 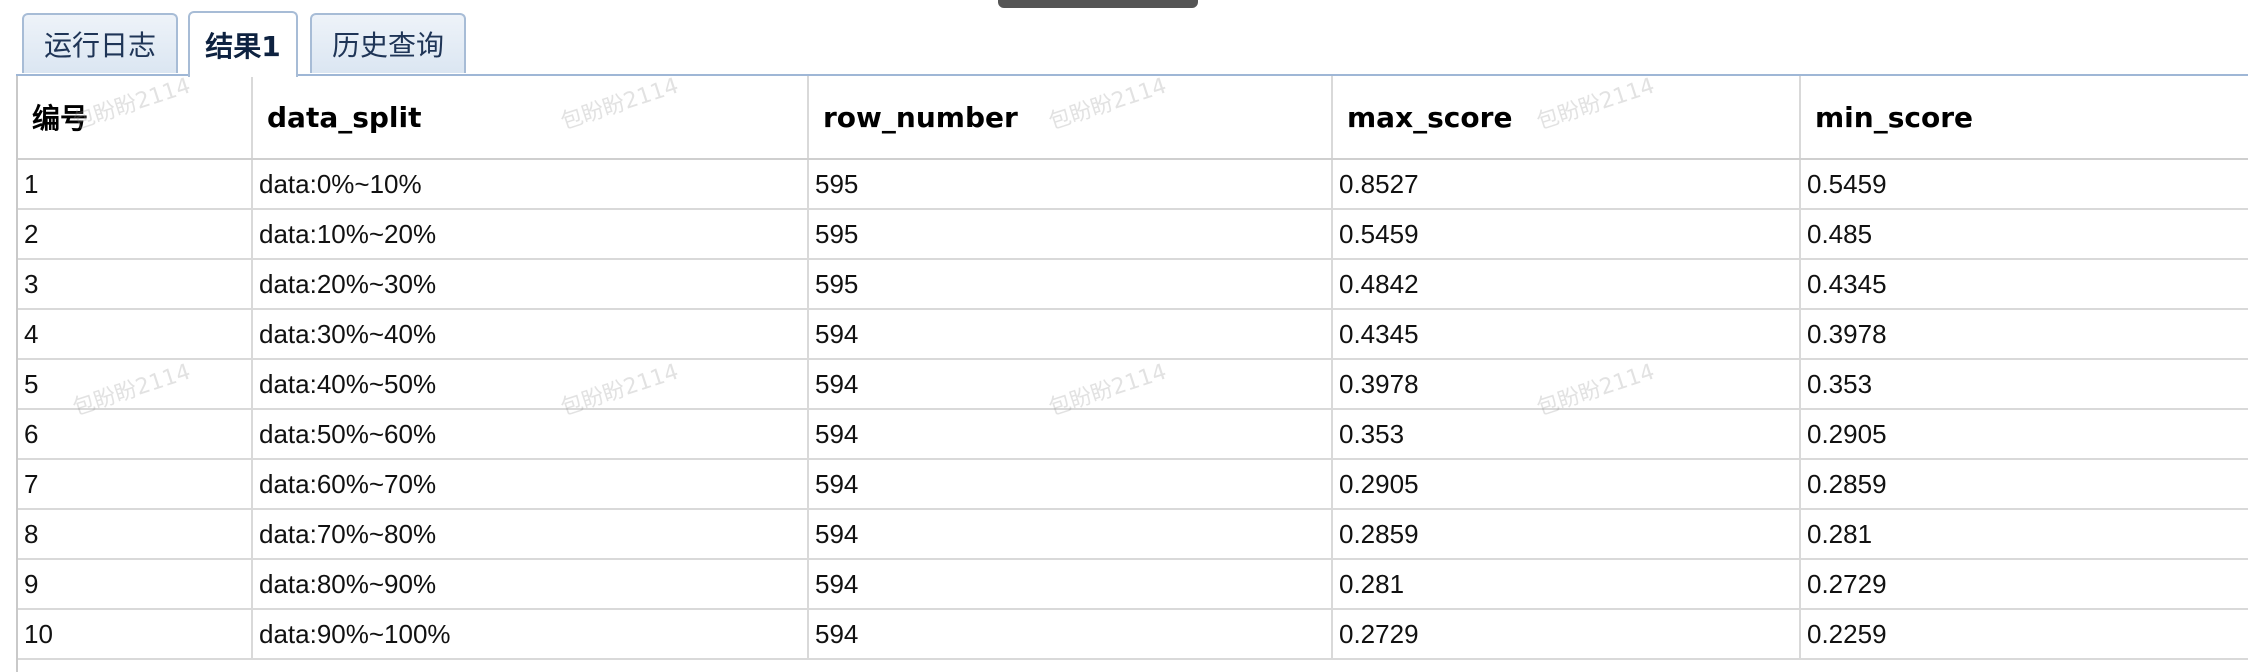 I want to click on cell-data-split: data:90%~100%, so click(x=530, y=634).